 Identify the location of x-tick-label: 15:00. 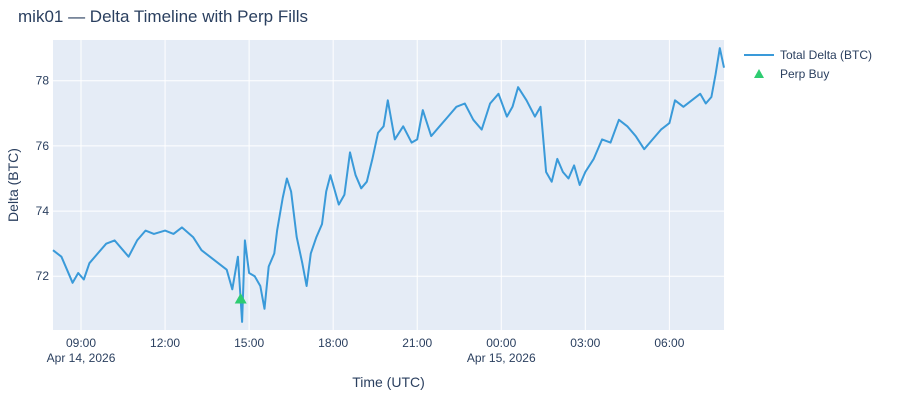
(249, 343).